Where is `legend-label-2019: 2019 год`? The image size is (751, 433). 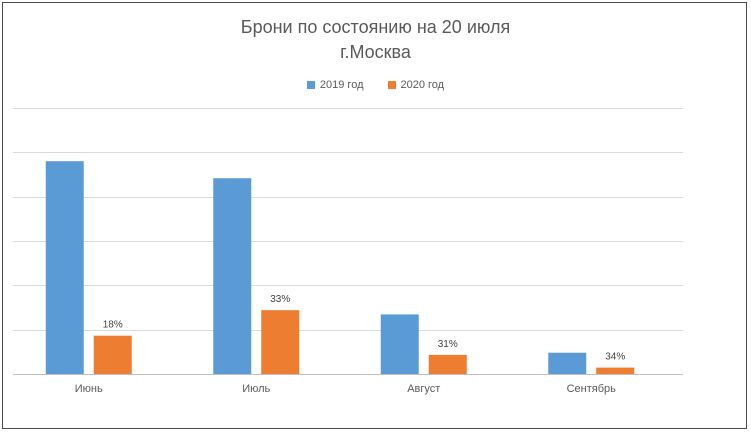 legend-label-2019: 2019 год is located at coordinates (341, 85).